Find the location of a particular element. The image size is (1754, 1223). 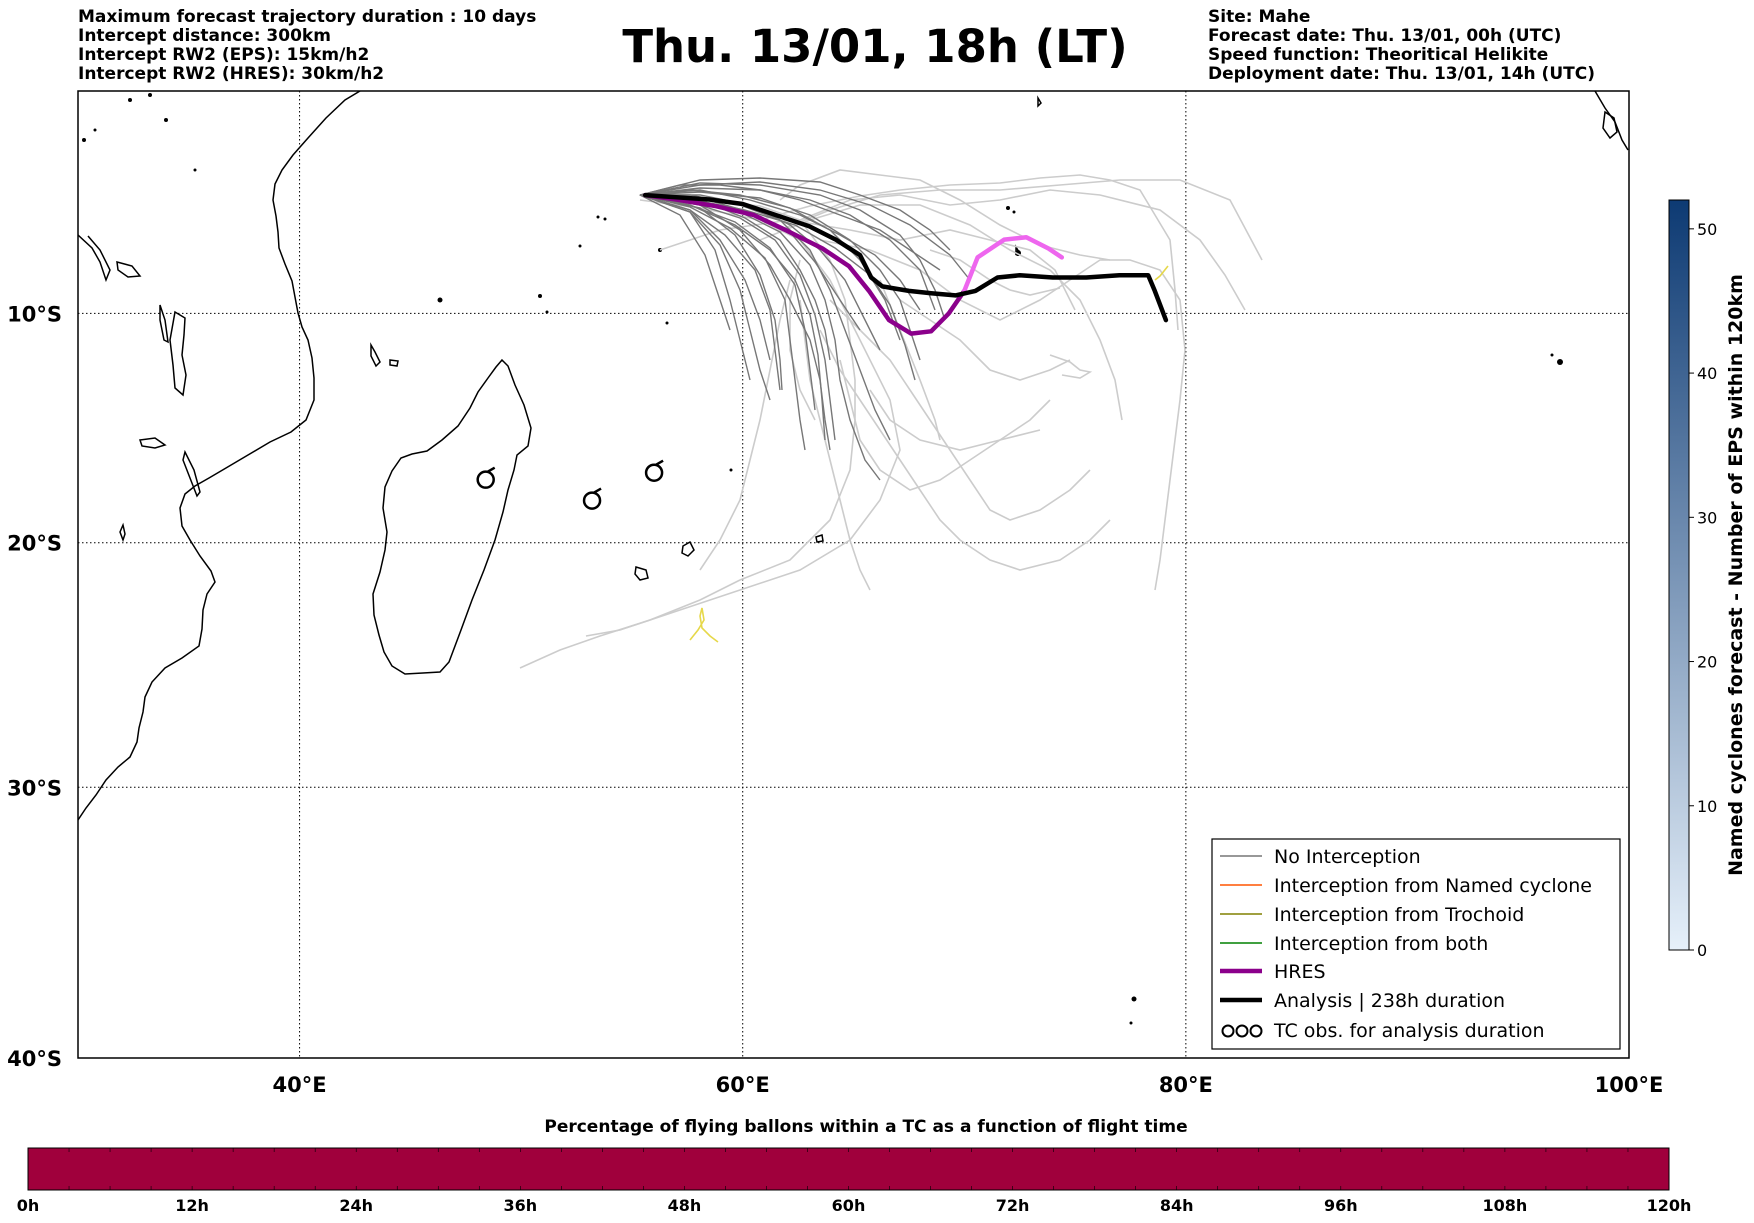

legend-label-both: Interception from both is located at coordinates (1381, 944).